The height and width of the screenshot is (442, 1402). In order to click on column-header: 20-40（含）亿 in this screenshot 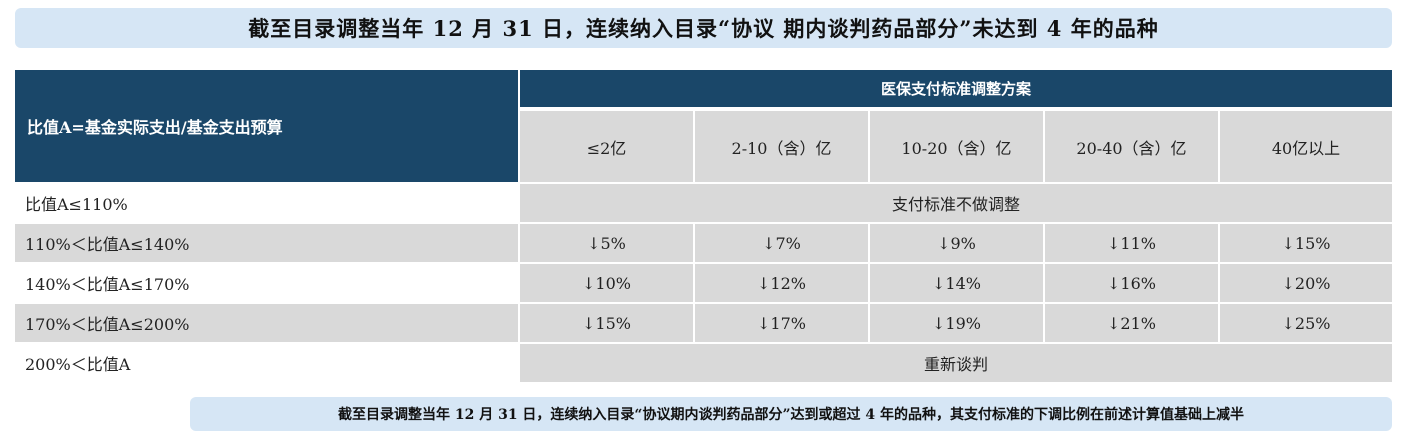, I will do `click(1132, 146)`.